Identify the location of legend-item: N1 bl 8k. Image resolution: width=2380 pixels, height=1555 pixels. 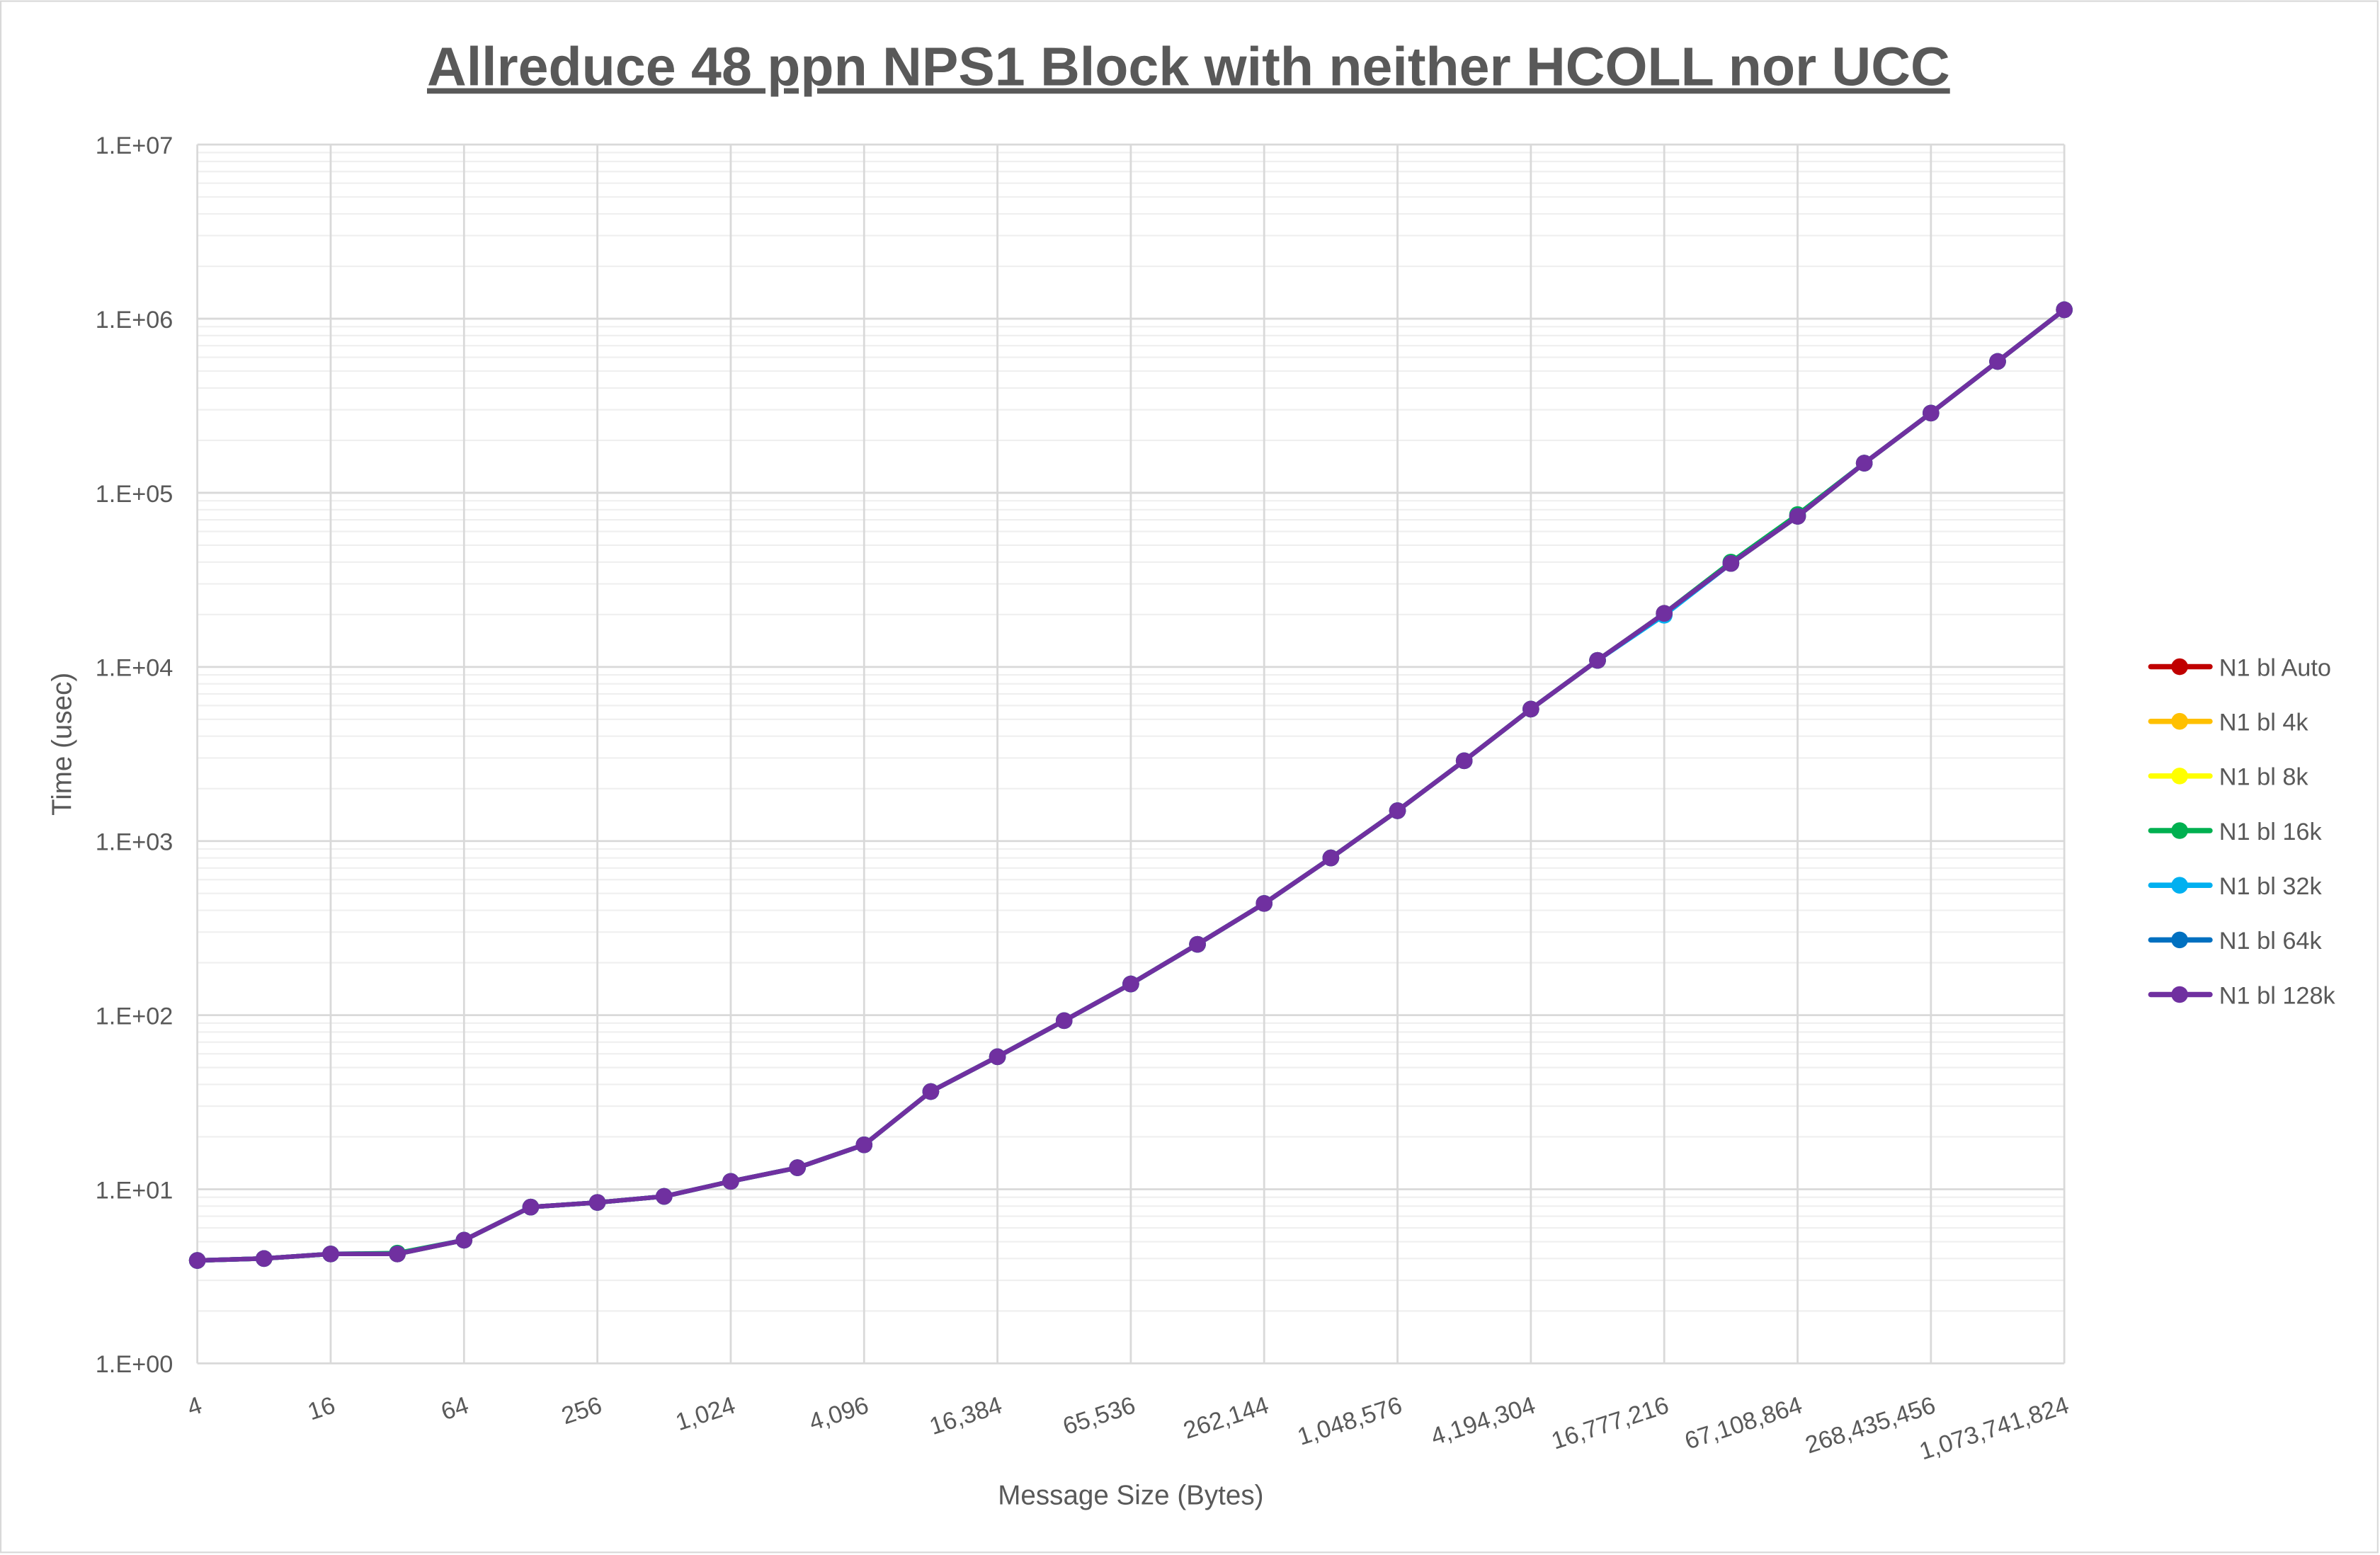
(2228, 777).